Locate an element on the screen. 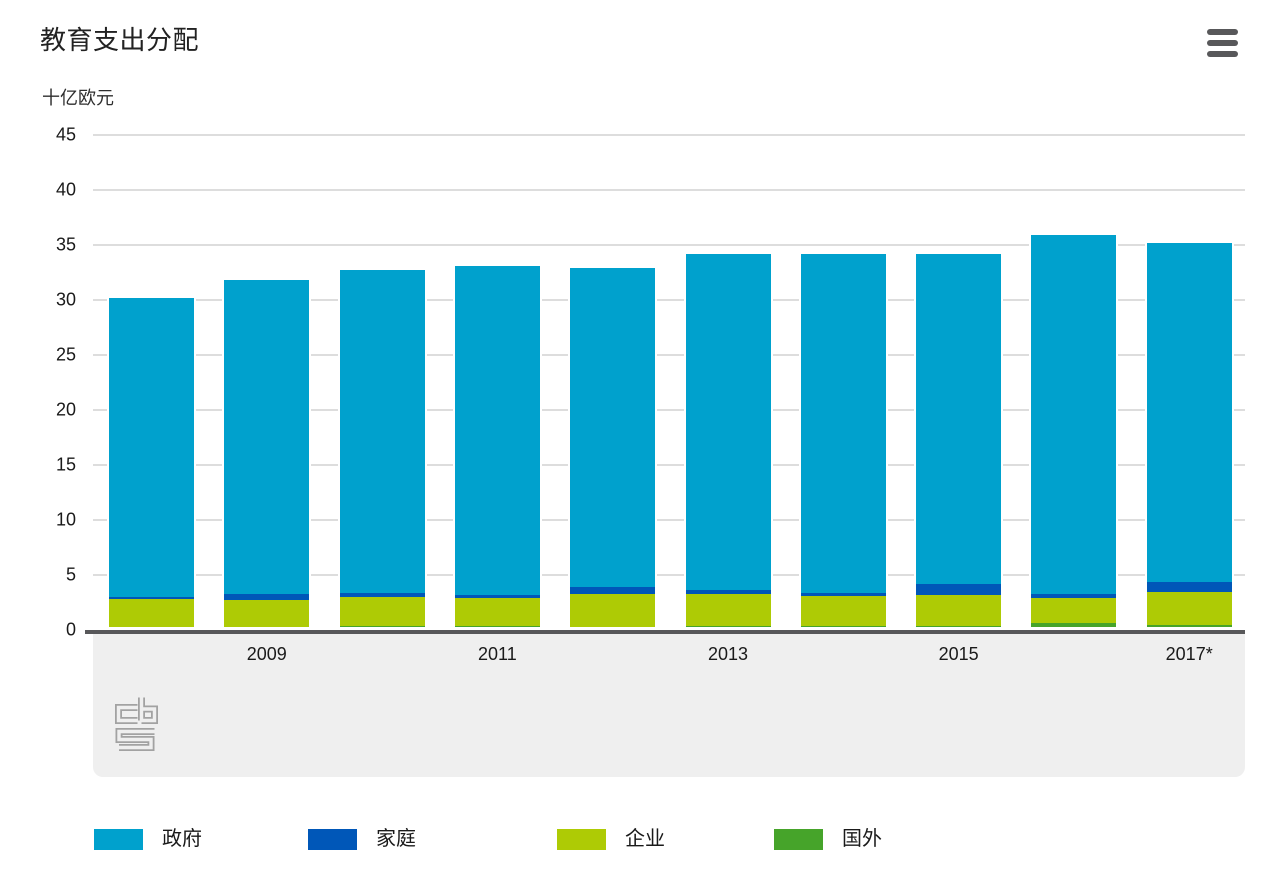 The image size is (1265, 884). bar-segment-2012-企业 is located at coordinates (613, 611).